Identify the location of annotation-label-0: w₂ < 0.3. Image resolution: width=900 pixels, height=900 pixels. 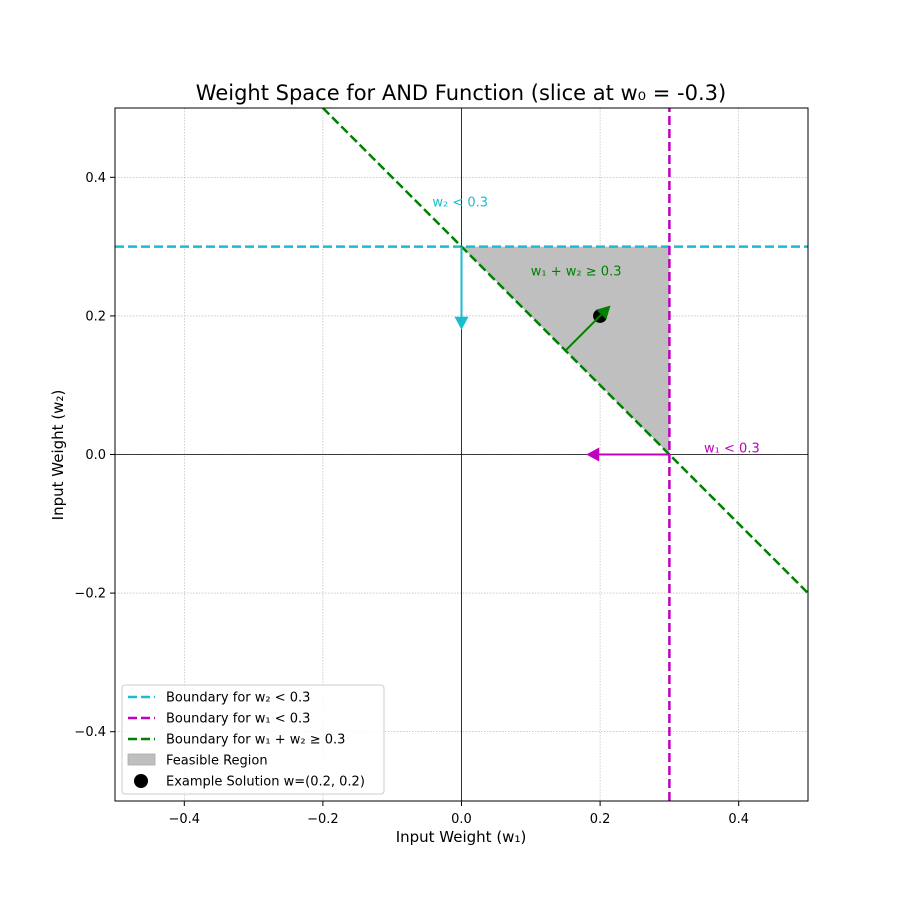
(460, 202).